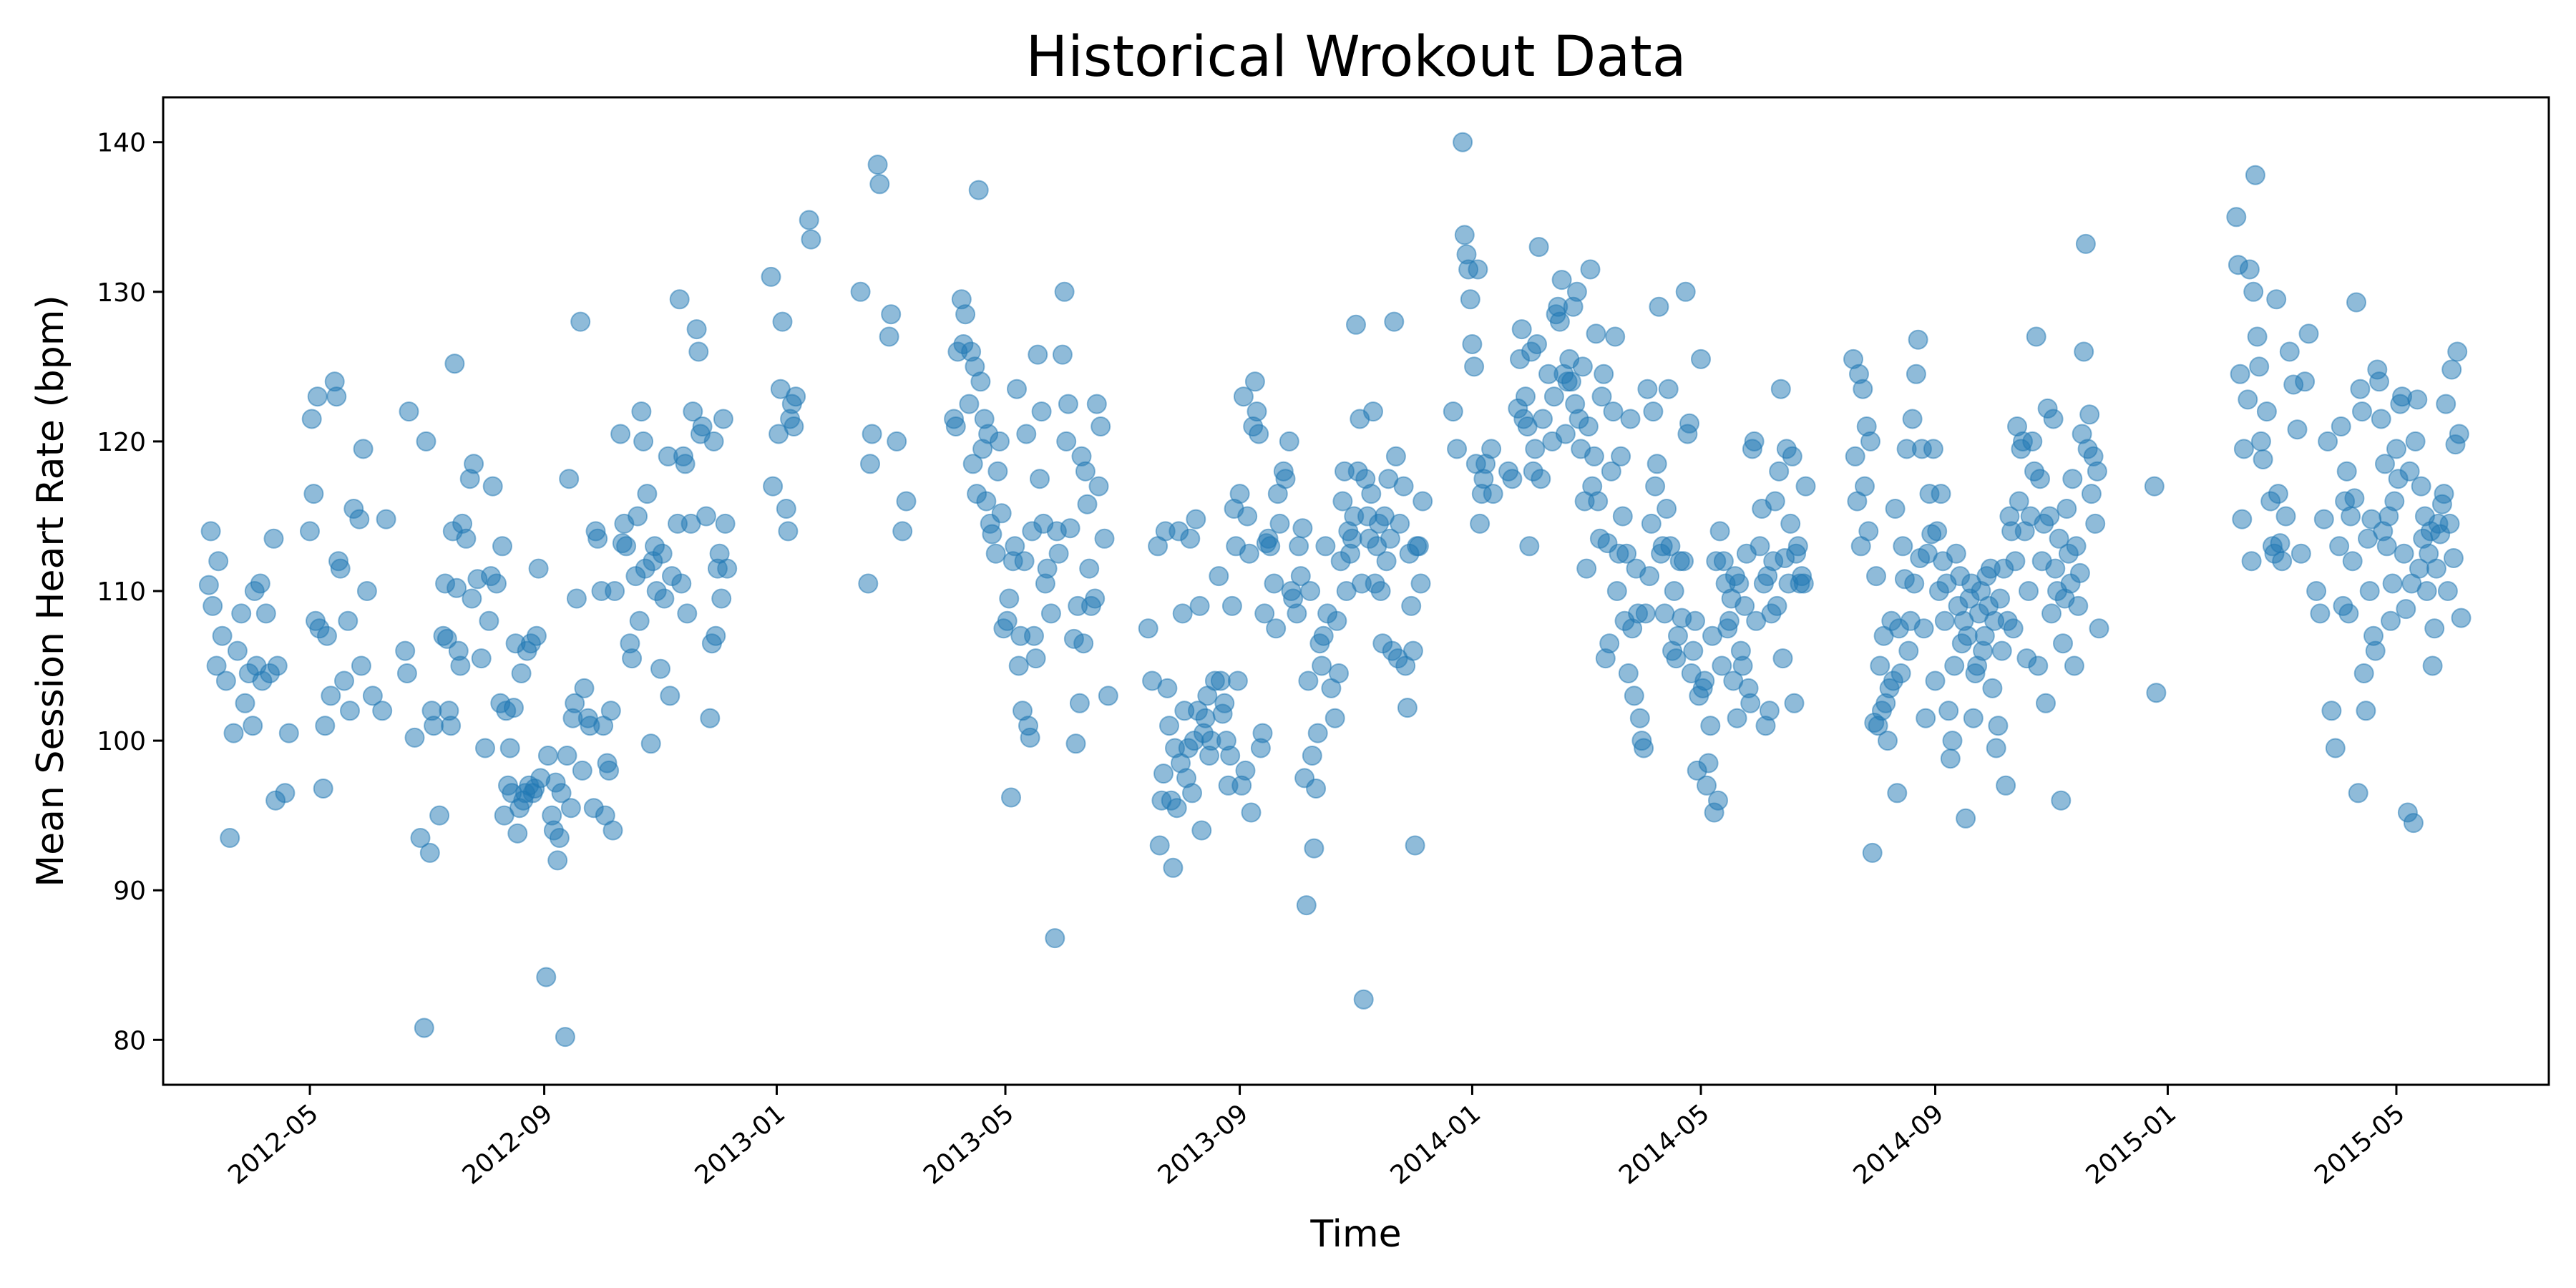 The width and height of the screenshot is (2576, 1288). What do you see at coordinates (1355, 57) in the screenshot?
I see `chart-title: Historical Wrokout Data` at bounding box center [1355, 57].